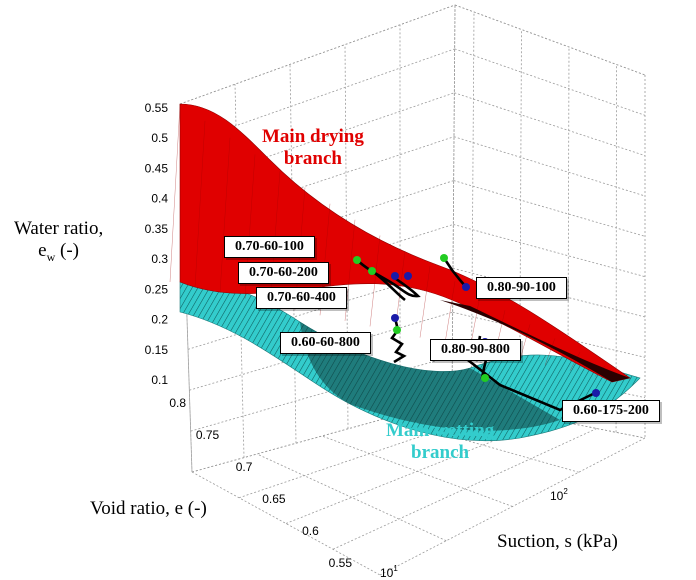 The image size is (696, 580). Describe the element at coordinates (301, 298) in the screenshot. I see `path-label: 0.70-60-400` at that location.